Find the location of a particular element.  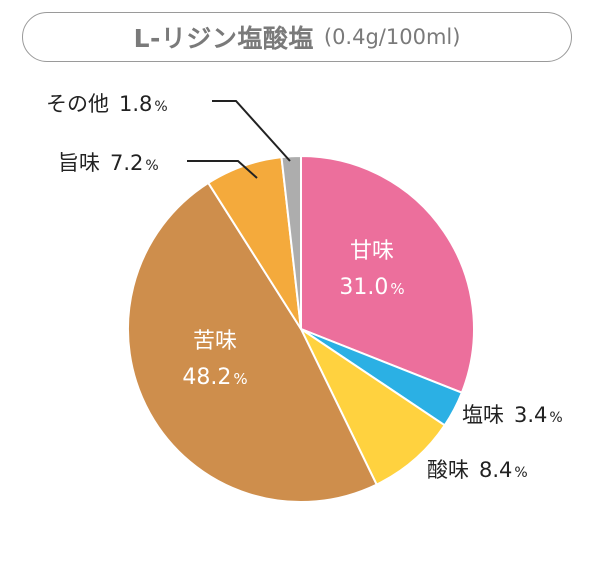

slice-label-1: 塩味 3.4% is located at coordinates (512, 415).